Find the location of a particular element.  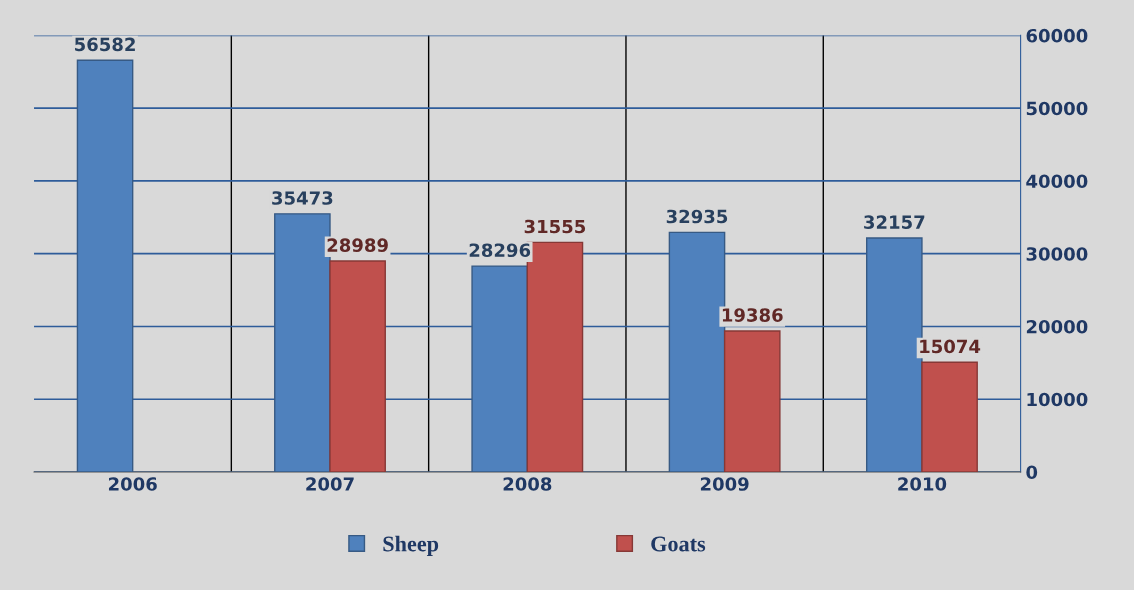

x-tick-label: 2010 is located at coordinates (922, 484).